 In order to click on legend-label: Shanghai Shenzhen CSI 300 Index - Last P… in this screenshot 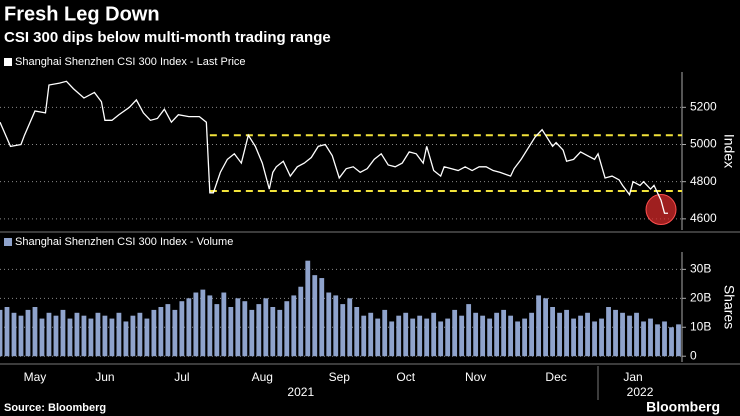, I will do `click(130, 62)`.